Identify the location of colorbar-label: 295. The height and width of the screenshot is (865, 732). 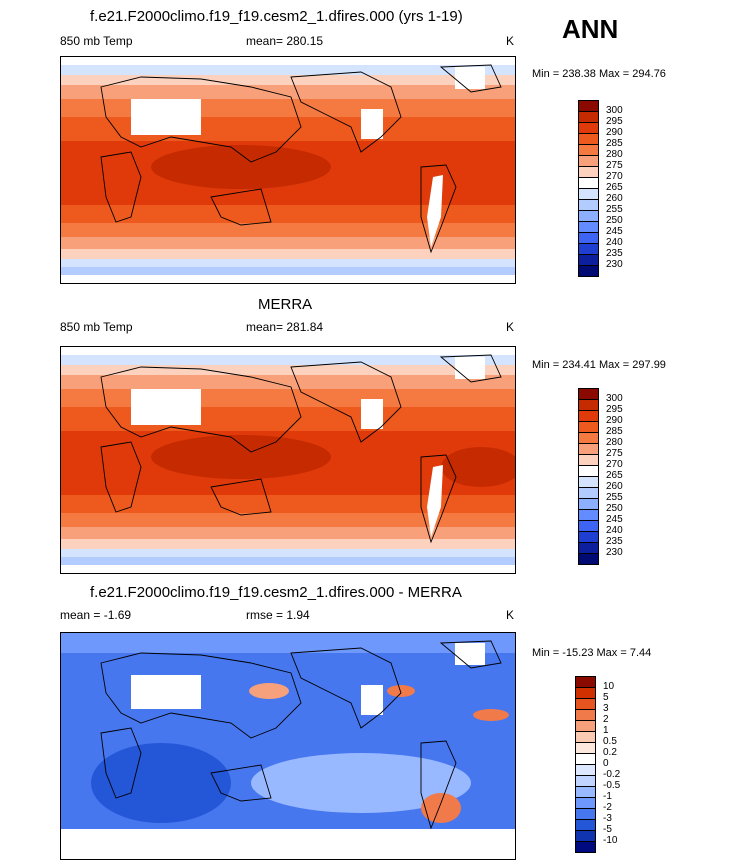
(614, 409).